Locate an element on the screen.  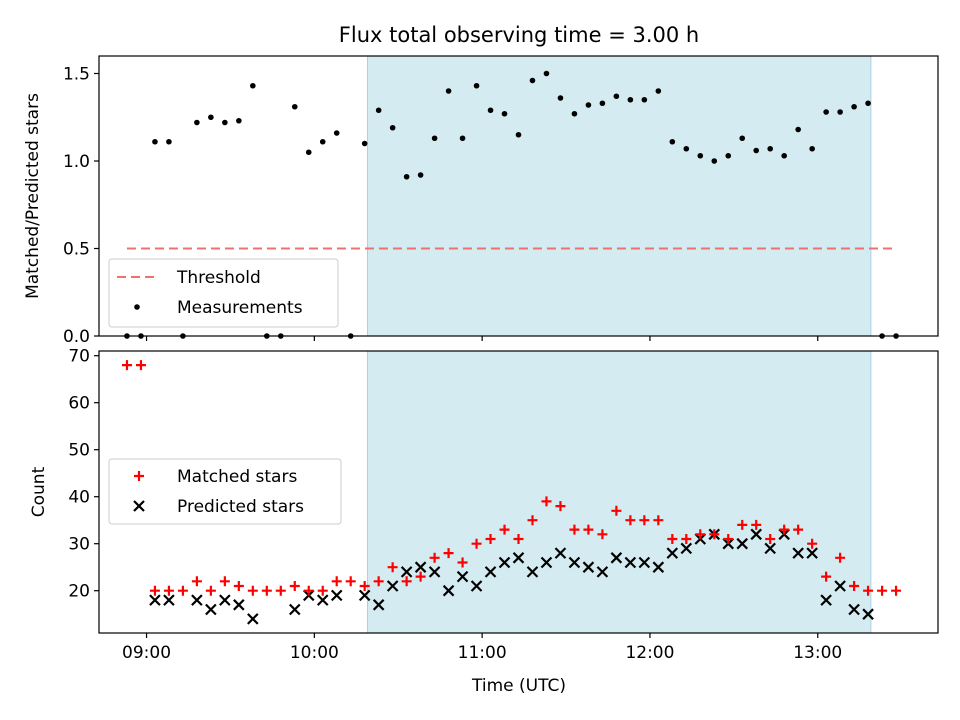
top-x-ticks is located at coordinates (482, 338).